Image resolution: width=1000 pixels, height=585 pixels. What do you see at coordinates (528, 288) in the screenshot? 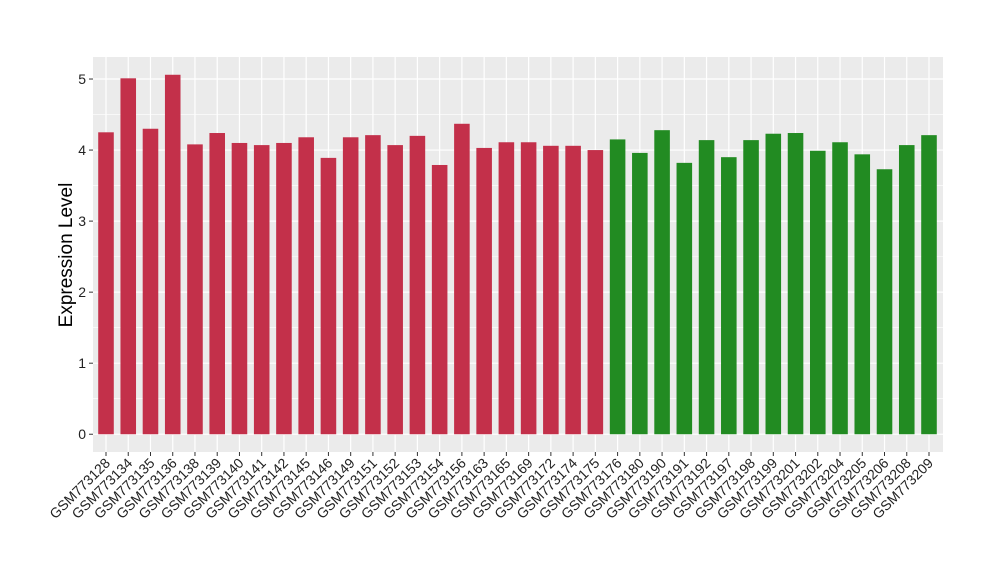
I see `bar-GSM773169` at bounding box center [528, 288].